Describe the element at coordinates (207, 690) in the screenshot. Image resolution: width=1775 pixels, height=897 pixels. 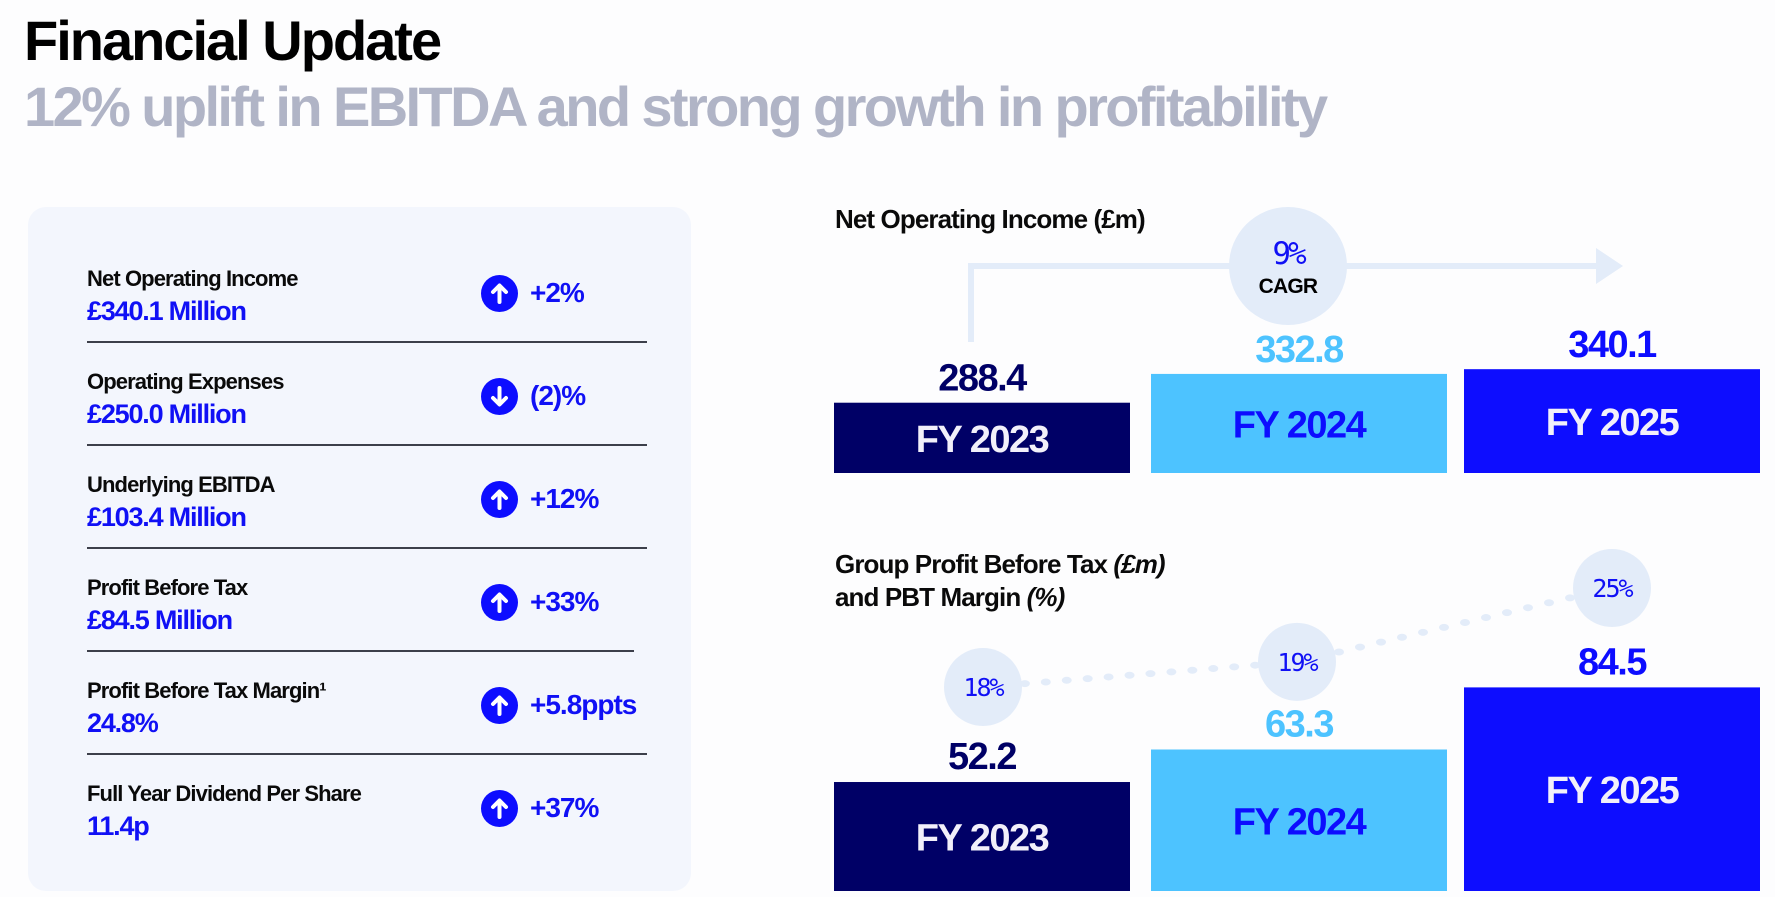
I see `kpi-label: Profit Before Tax Margin¹` at that location.